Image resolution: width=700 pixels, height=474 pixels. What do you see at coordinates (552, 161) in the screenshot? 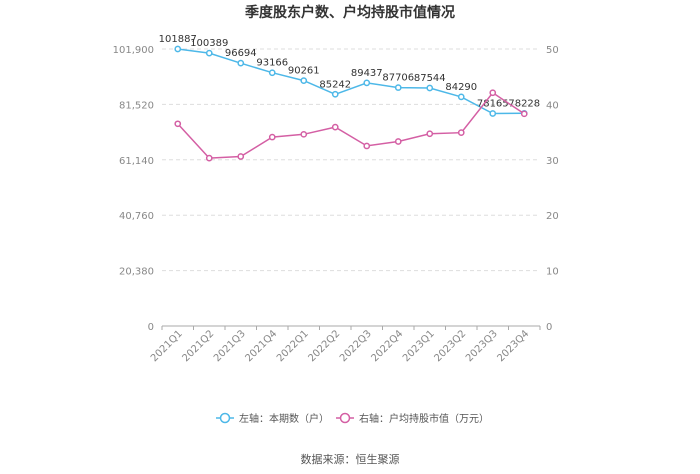
I see `right-axis-tick-label: 30` at bounding box center [552, 161].